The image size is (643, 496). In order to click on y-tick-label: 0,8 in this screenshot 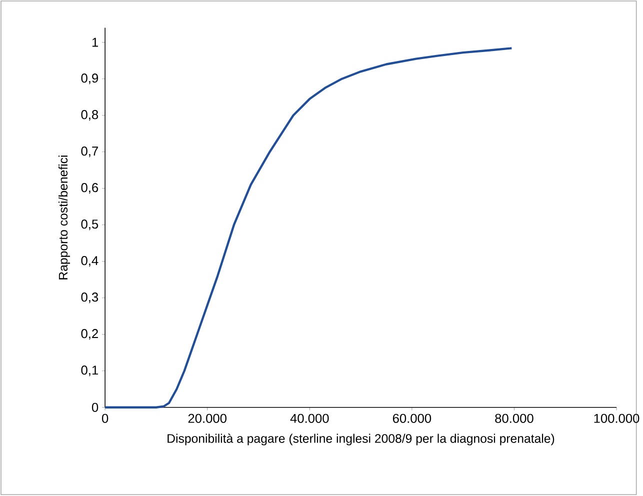, I will do `click(89, 115)`.